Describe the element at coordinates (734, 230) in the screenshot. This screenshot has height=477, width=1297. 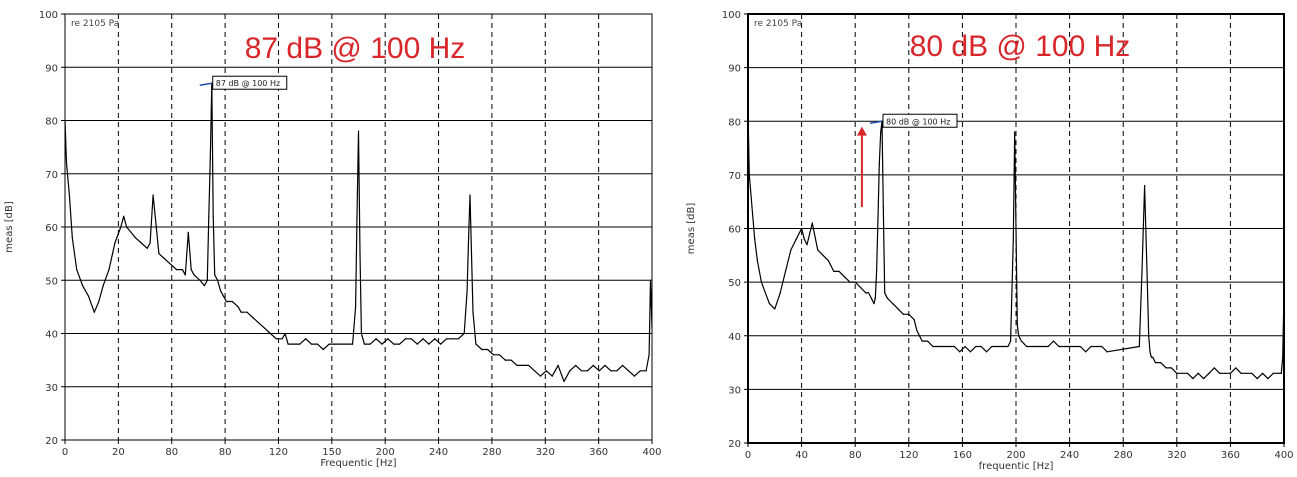
I see `y-tick-label: 60` at that location.